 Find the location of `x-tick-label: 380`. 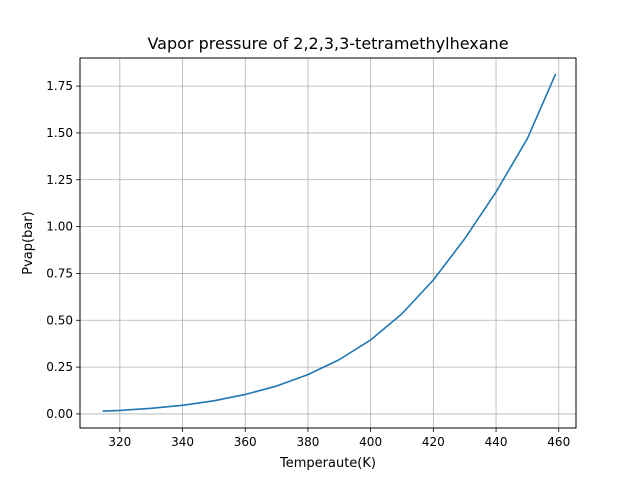

x-tick-label: 380 is located at coordinates (307, 442).